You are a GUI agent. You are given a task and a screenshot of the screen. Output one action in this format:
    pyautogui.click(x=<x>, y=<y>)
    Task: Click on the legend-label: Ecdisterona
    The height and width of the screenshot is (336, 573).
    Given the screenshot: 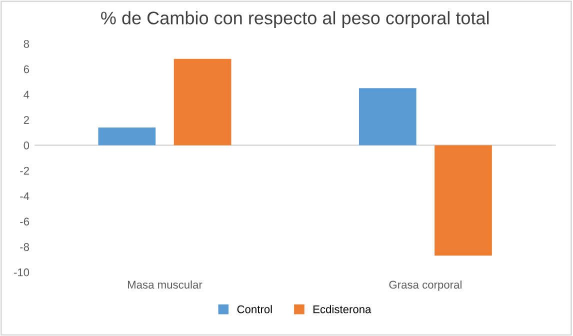 What is the action you would take?
    pyautogui.click(x=342, y=309)
    